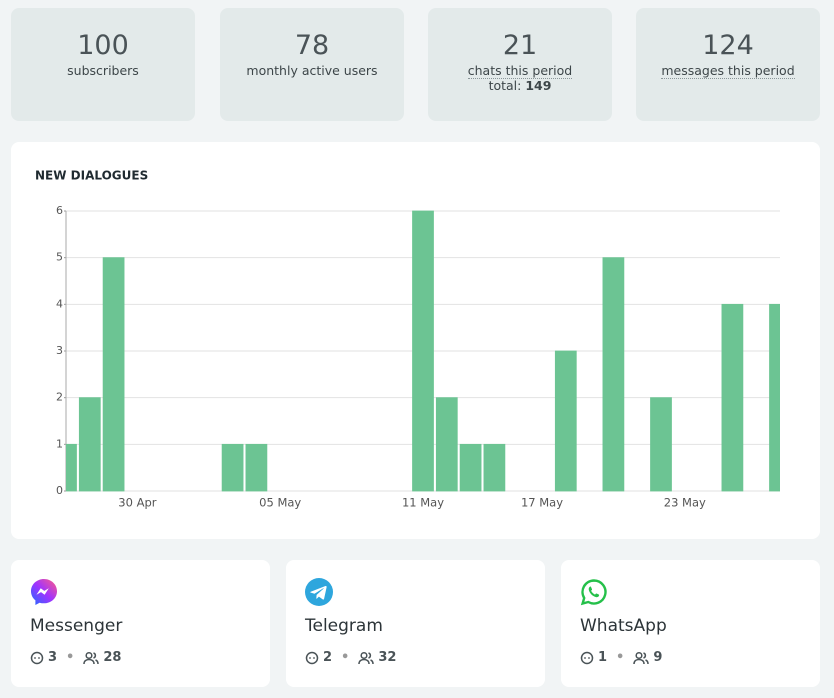 This screenshot has height=698, width=834. I want to click on y-tick-label: 3, so click(59, 350).